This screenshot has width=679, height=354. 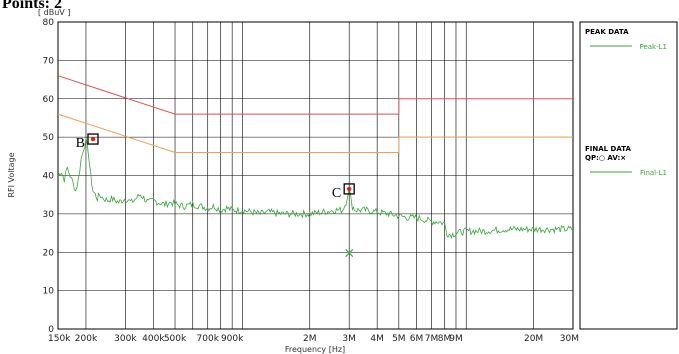 I want to click on y-tick-label: 40, so click(x=49, y=177).